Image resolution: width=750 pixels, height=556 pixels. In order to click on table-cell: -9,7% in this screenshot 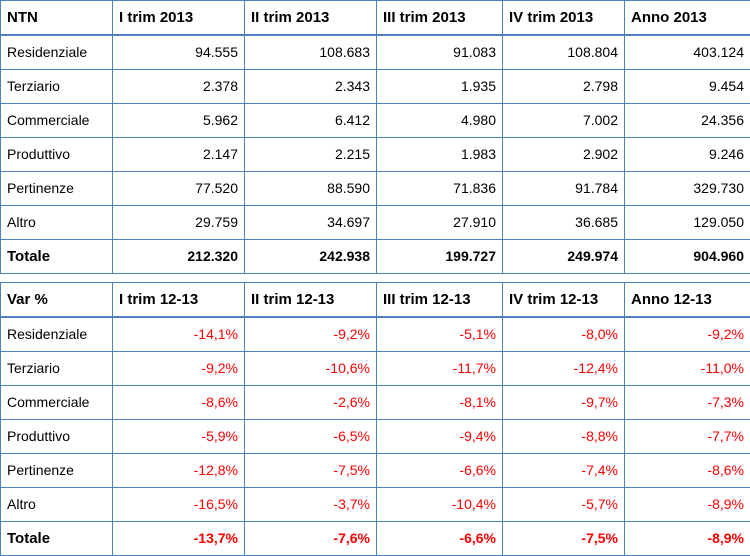, I will do `click(564, 402)`.